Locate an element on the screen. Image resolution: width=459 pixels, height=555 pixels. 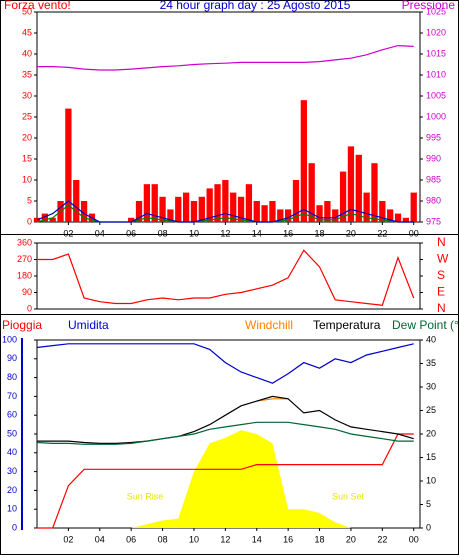
y2-tick-label: 0 is located at coordinates (428, 527).